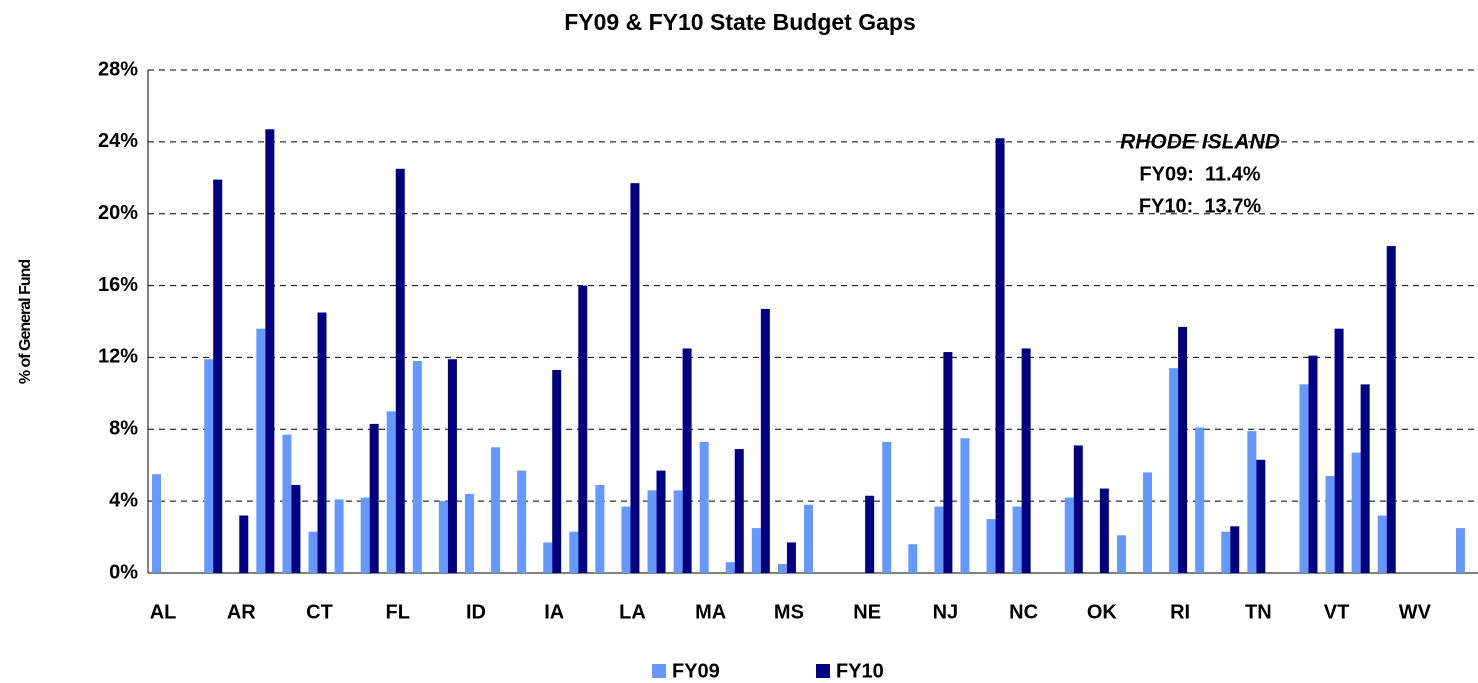 The image size is (1478, 683). What do you see at coordinates (1102, 612) in the screenshot?
I see `x-tick-label: OK` at bounding box center [1102, 612].